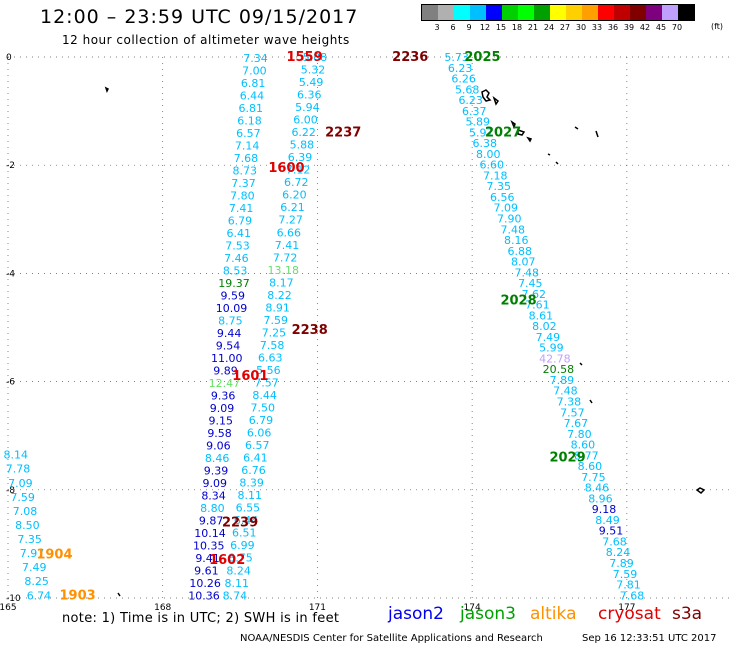 The image size is (740, 650). What do you see at coordinates (474, 111) in the screenshot?
I see `swh-value: 6.37` at bounding box center [474, 111].